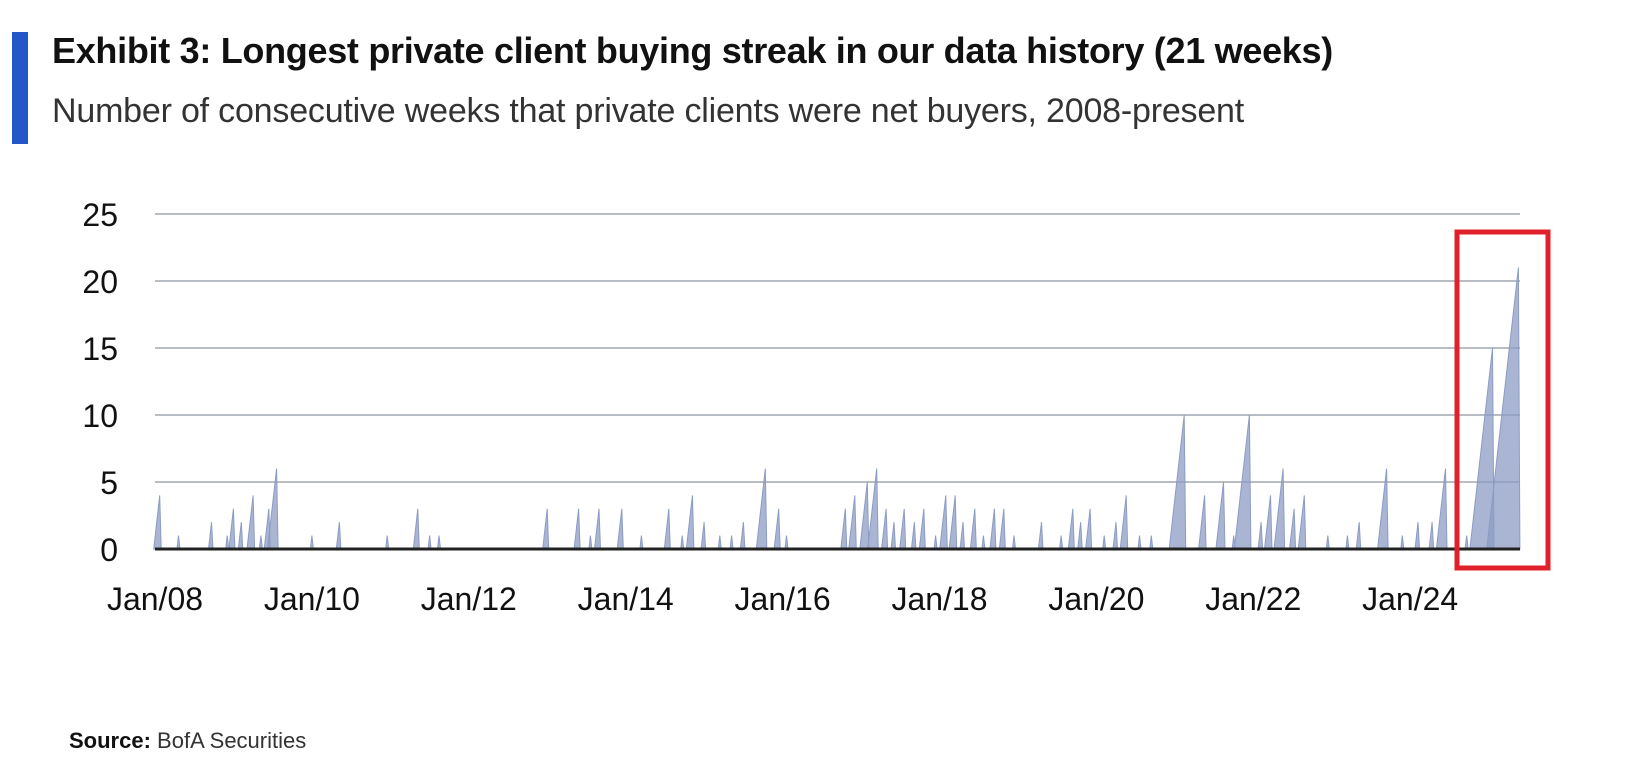  I want to click on y-tick-label: 0, so click(109, 550).